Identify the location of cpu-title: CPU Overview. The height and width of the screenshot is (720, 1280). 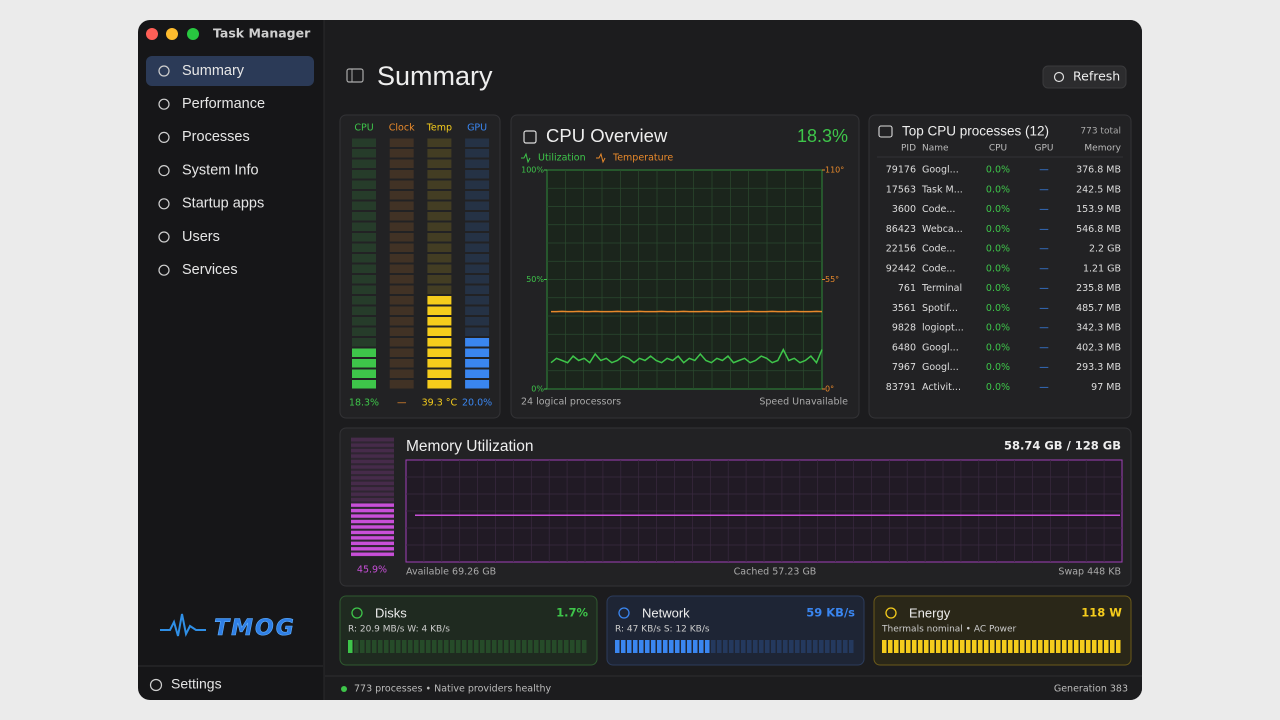
(607, 135).